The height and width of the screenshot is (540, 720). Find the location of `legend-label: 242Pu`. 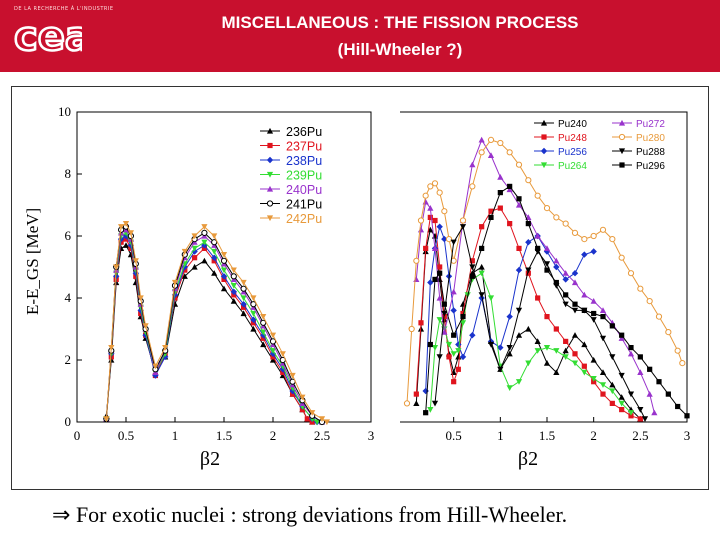

legend-label: 242Pu is located at coordinates (304, 219).